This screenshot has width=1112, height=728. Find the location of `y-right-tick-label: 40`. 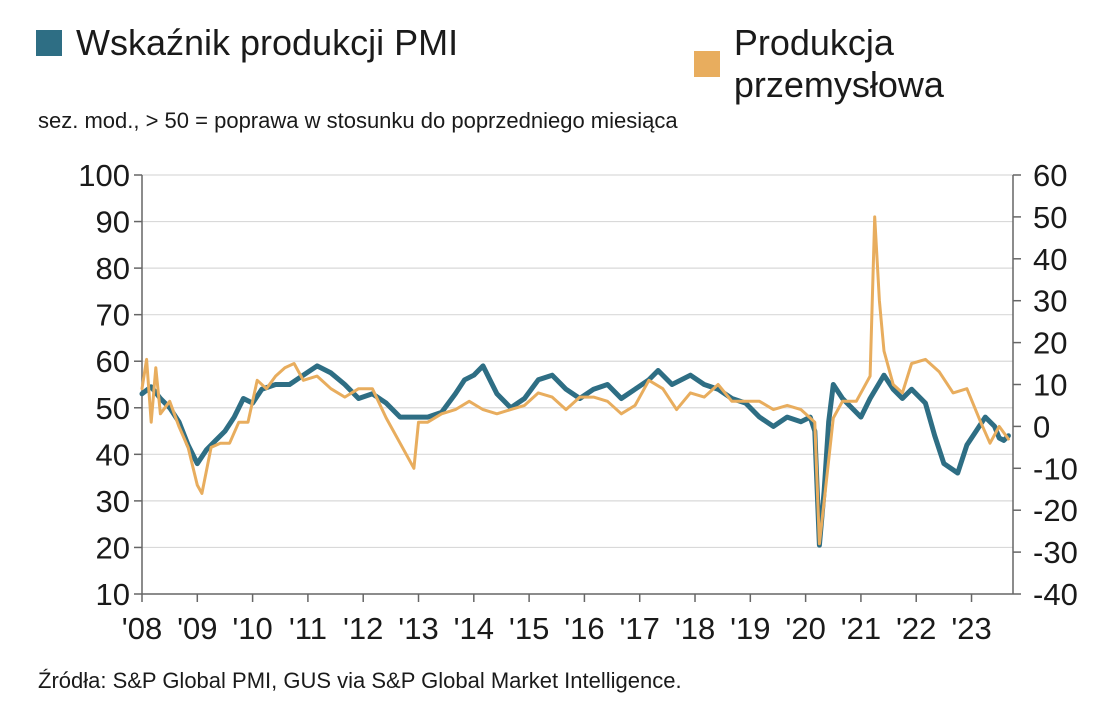

y-right-tick-label: 40 is located at coordinates (1050, 259).